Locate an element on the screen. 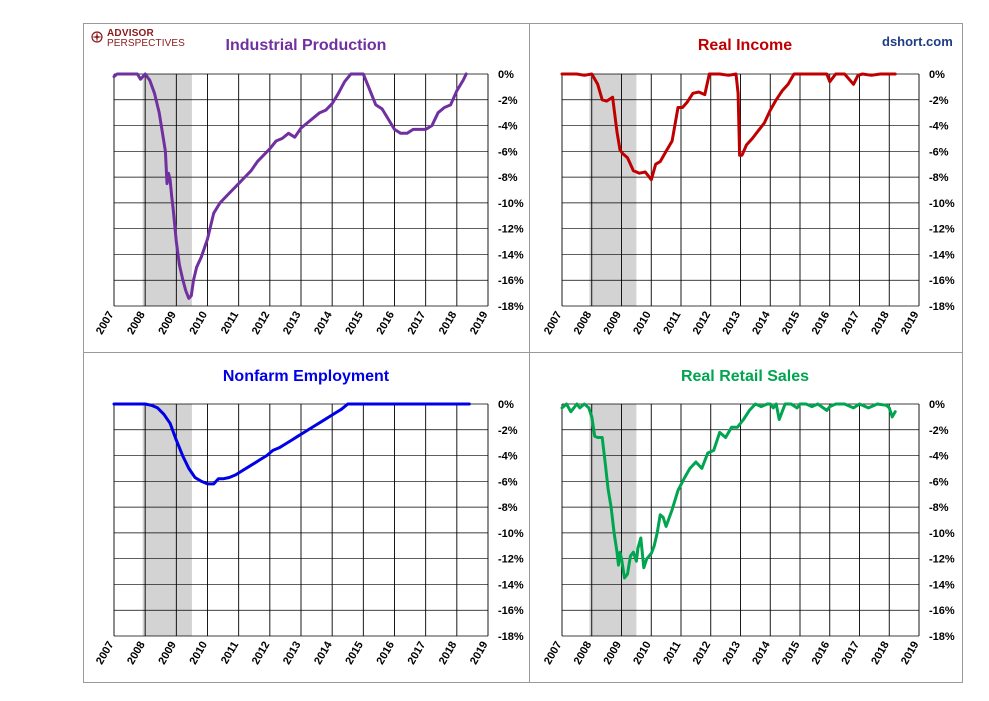 The height and width of the screenshot is (701, 989). real-retail-sales-x-tick-label: 2013 is located at coordinates (731, 653).